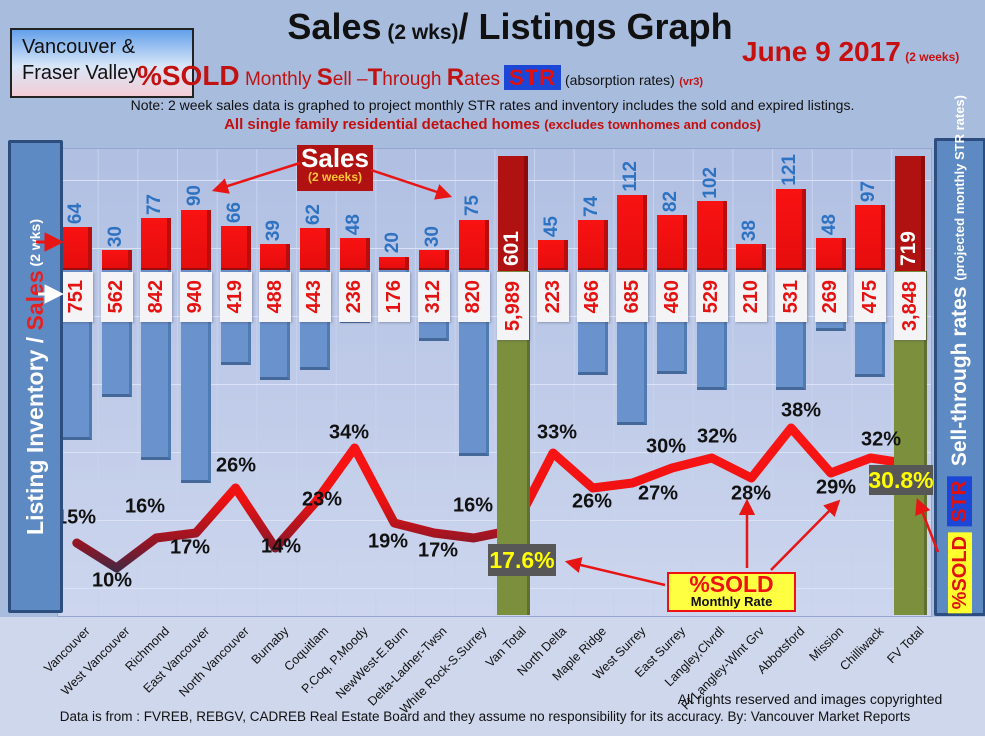 This screenshot has width=985, height=736. Describe the element at coordinates (959, 500) in the screenshot. I see `str-badge-side: STR` at that location.